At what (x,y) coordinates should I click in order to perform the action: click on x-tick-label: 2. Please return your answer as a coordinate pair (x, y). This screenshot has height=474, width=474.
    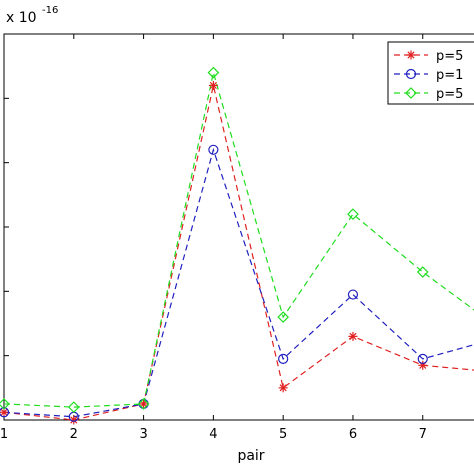
    Looking at the image, I should click on (74, 434).